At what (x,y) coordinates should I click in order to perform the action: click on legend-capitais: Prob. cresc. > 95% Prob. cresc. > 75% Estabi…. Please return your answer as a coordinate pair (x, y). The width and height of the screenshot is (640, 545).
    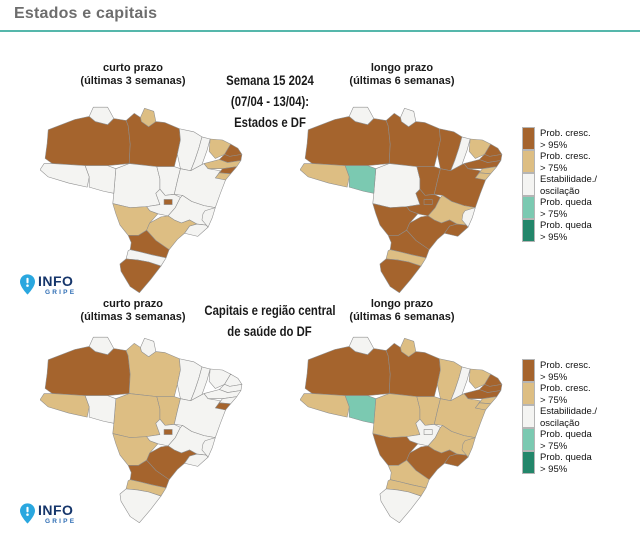
    Looking at the image, I should click on (581, 417).